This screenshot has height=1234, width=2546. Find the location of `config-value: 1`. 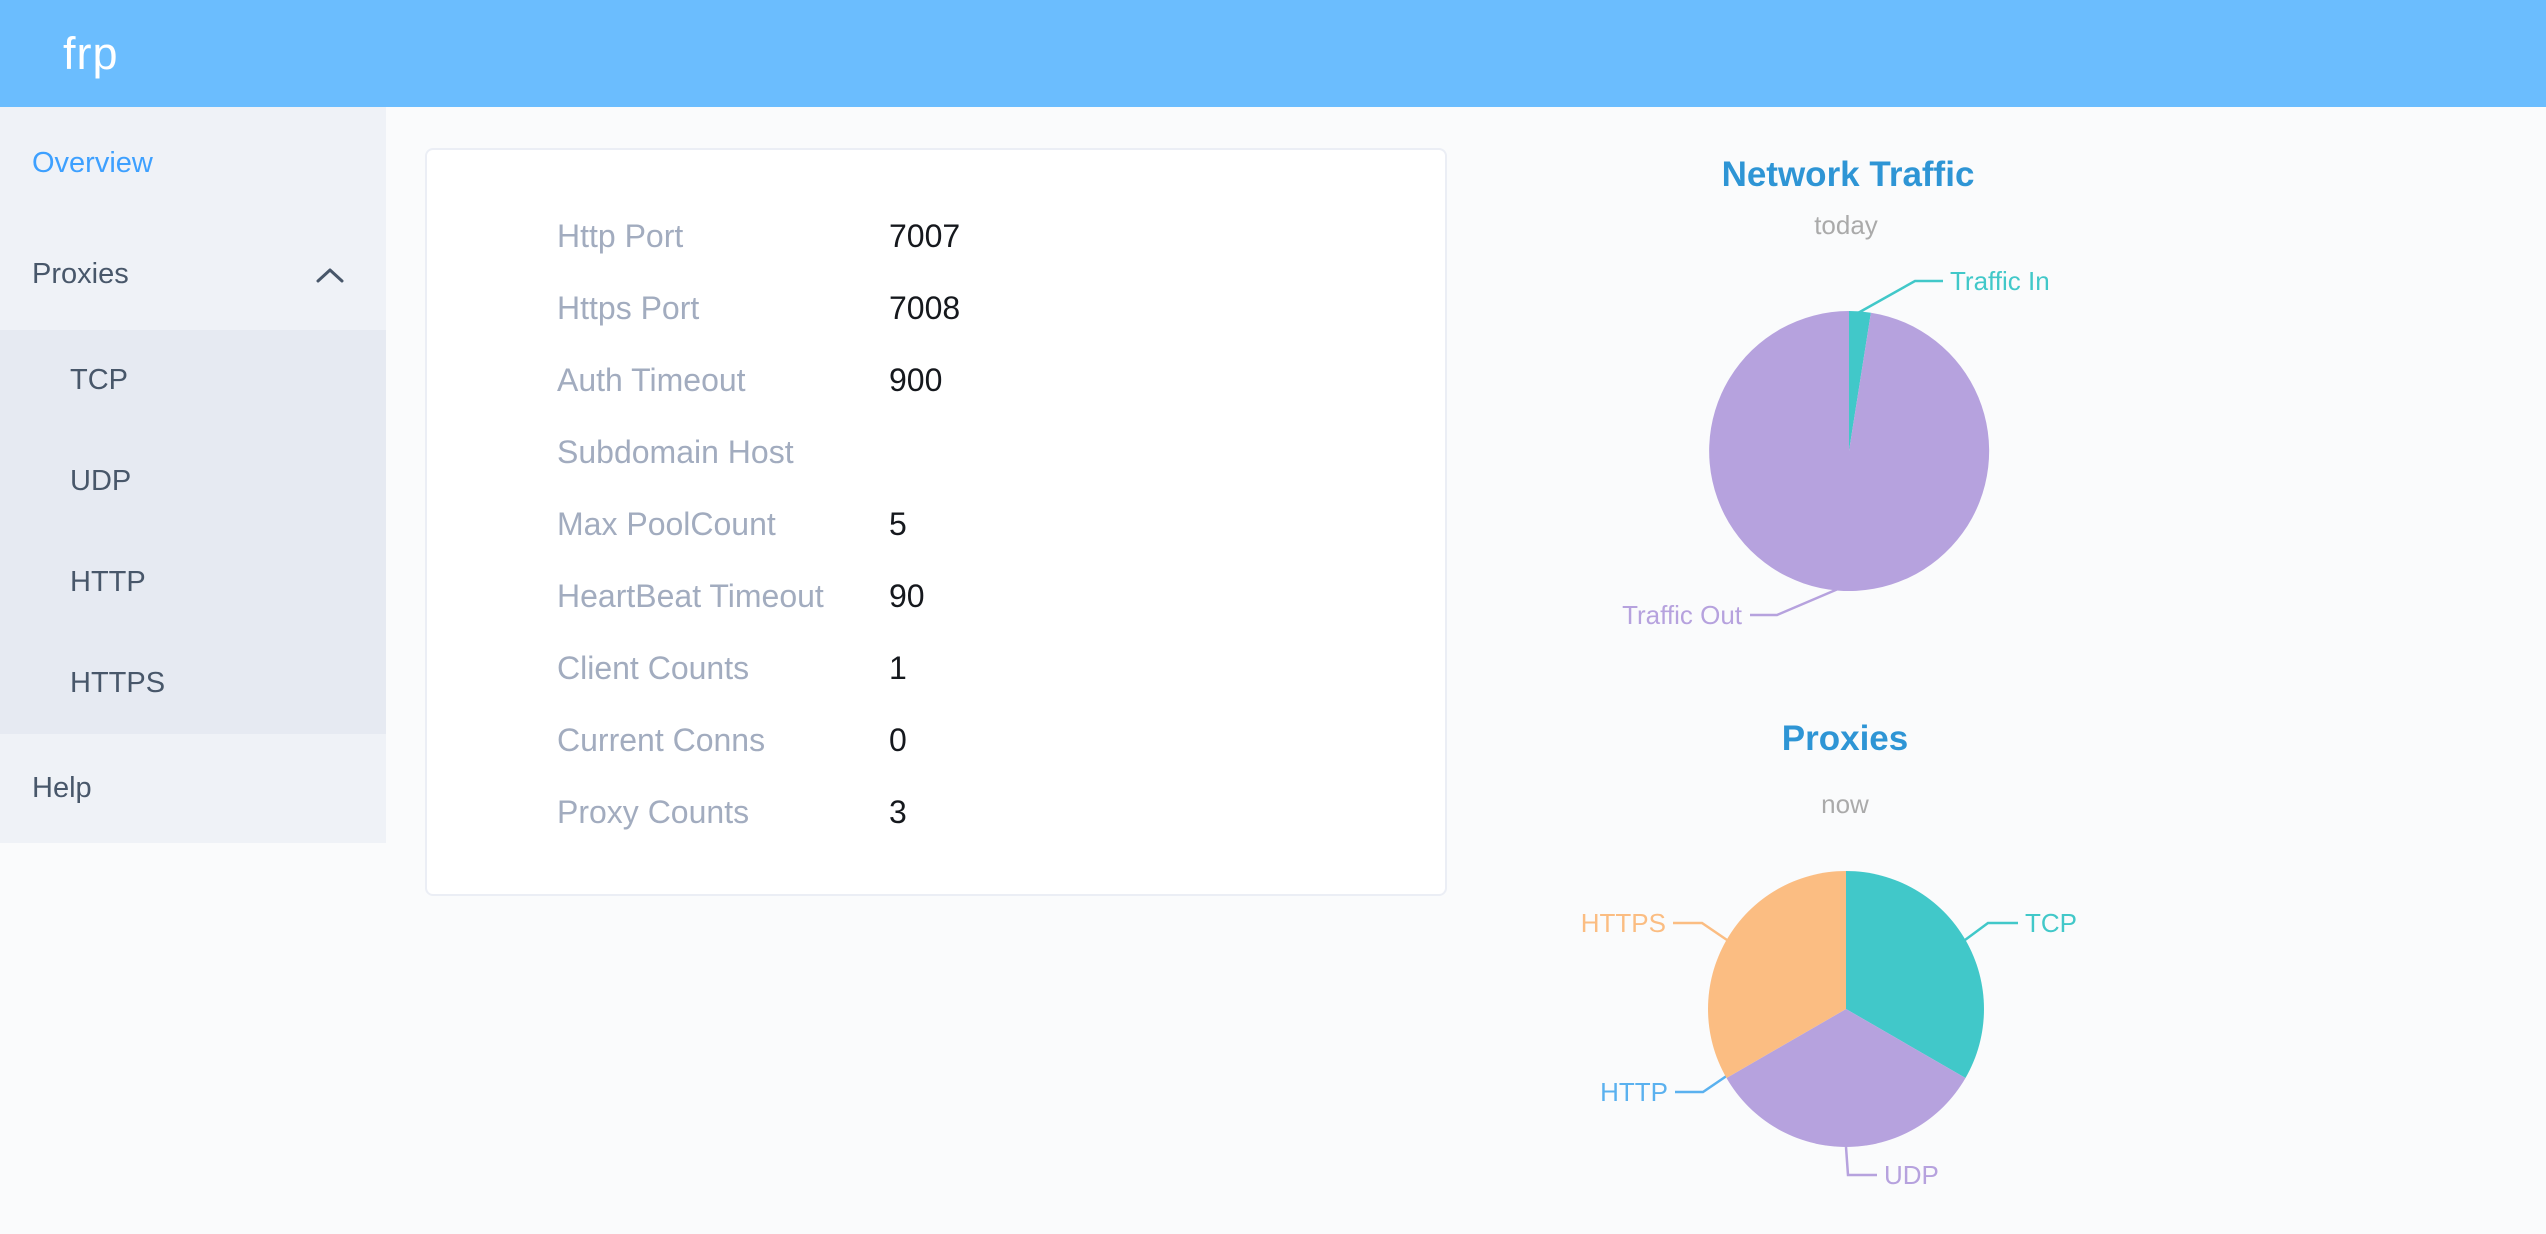

config-value: 1 is located at coordinates (898, 667).